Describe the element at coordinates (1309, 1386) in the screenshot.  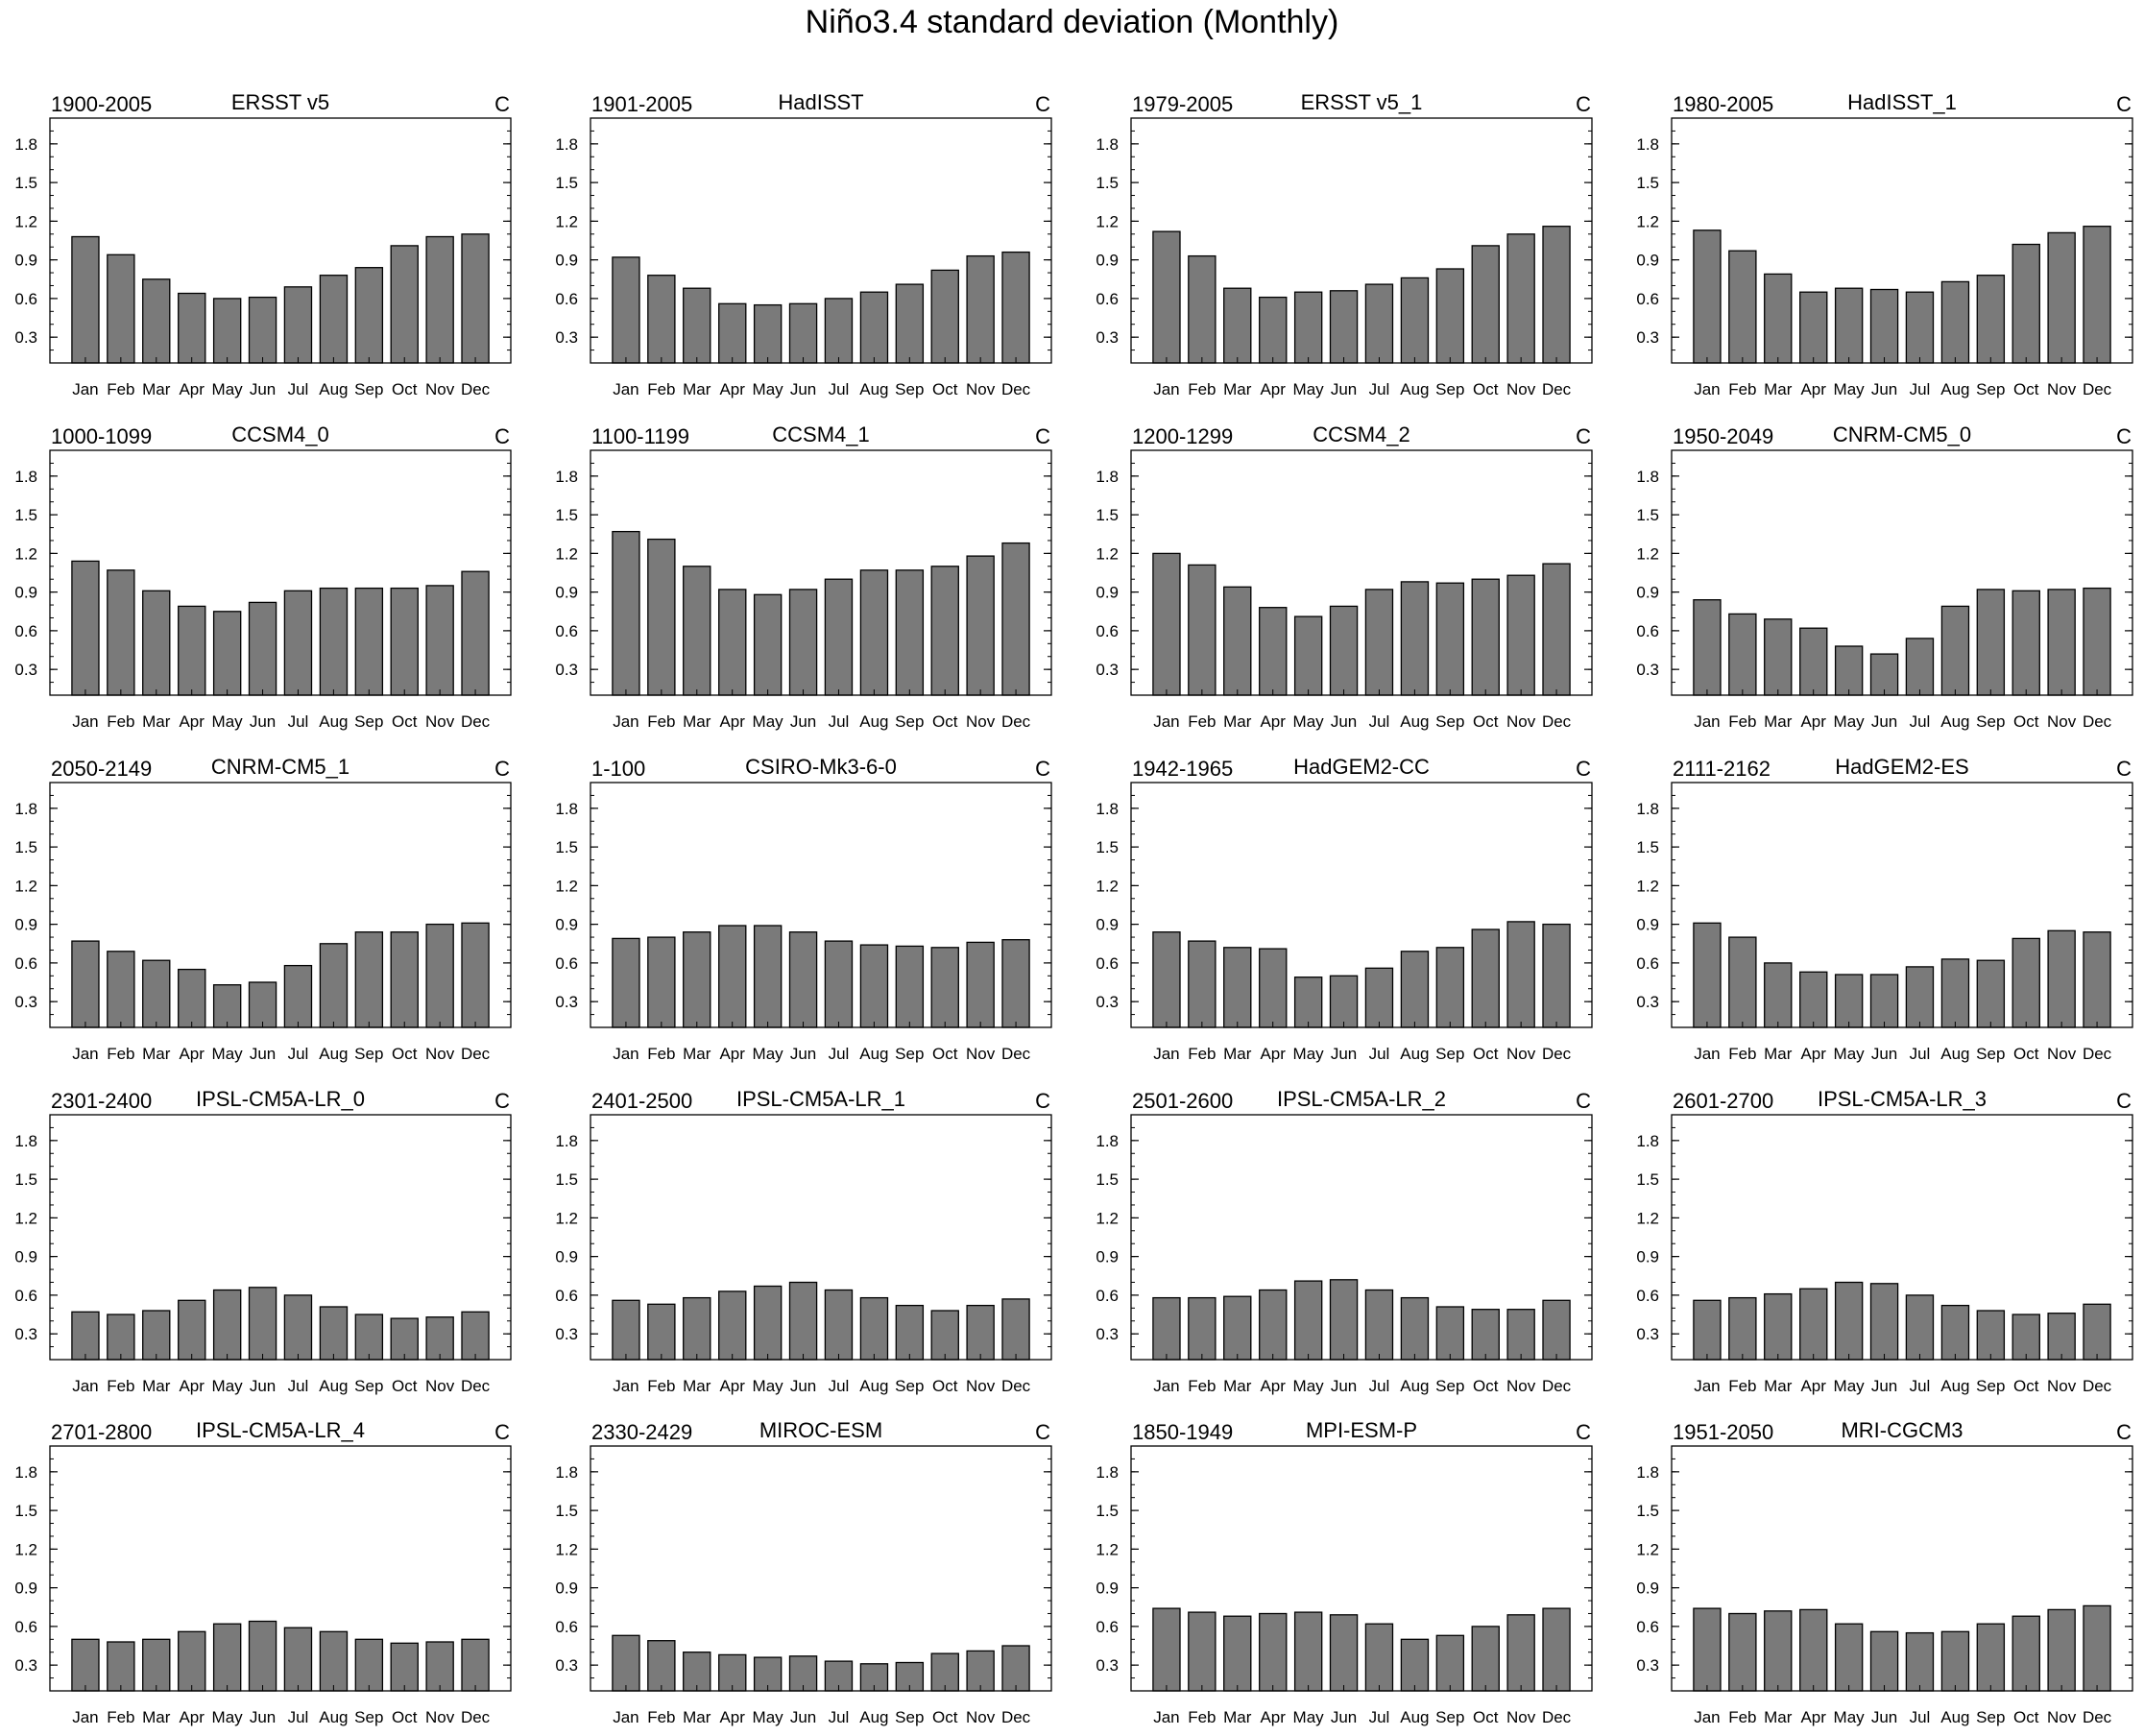
I see `x-tick-label: May` at that location.